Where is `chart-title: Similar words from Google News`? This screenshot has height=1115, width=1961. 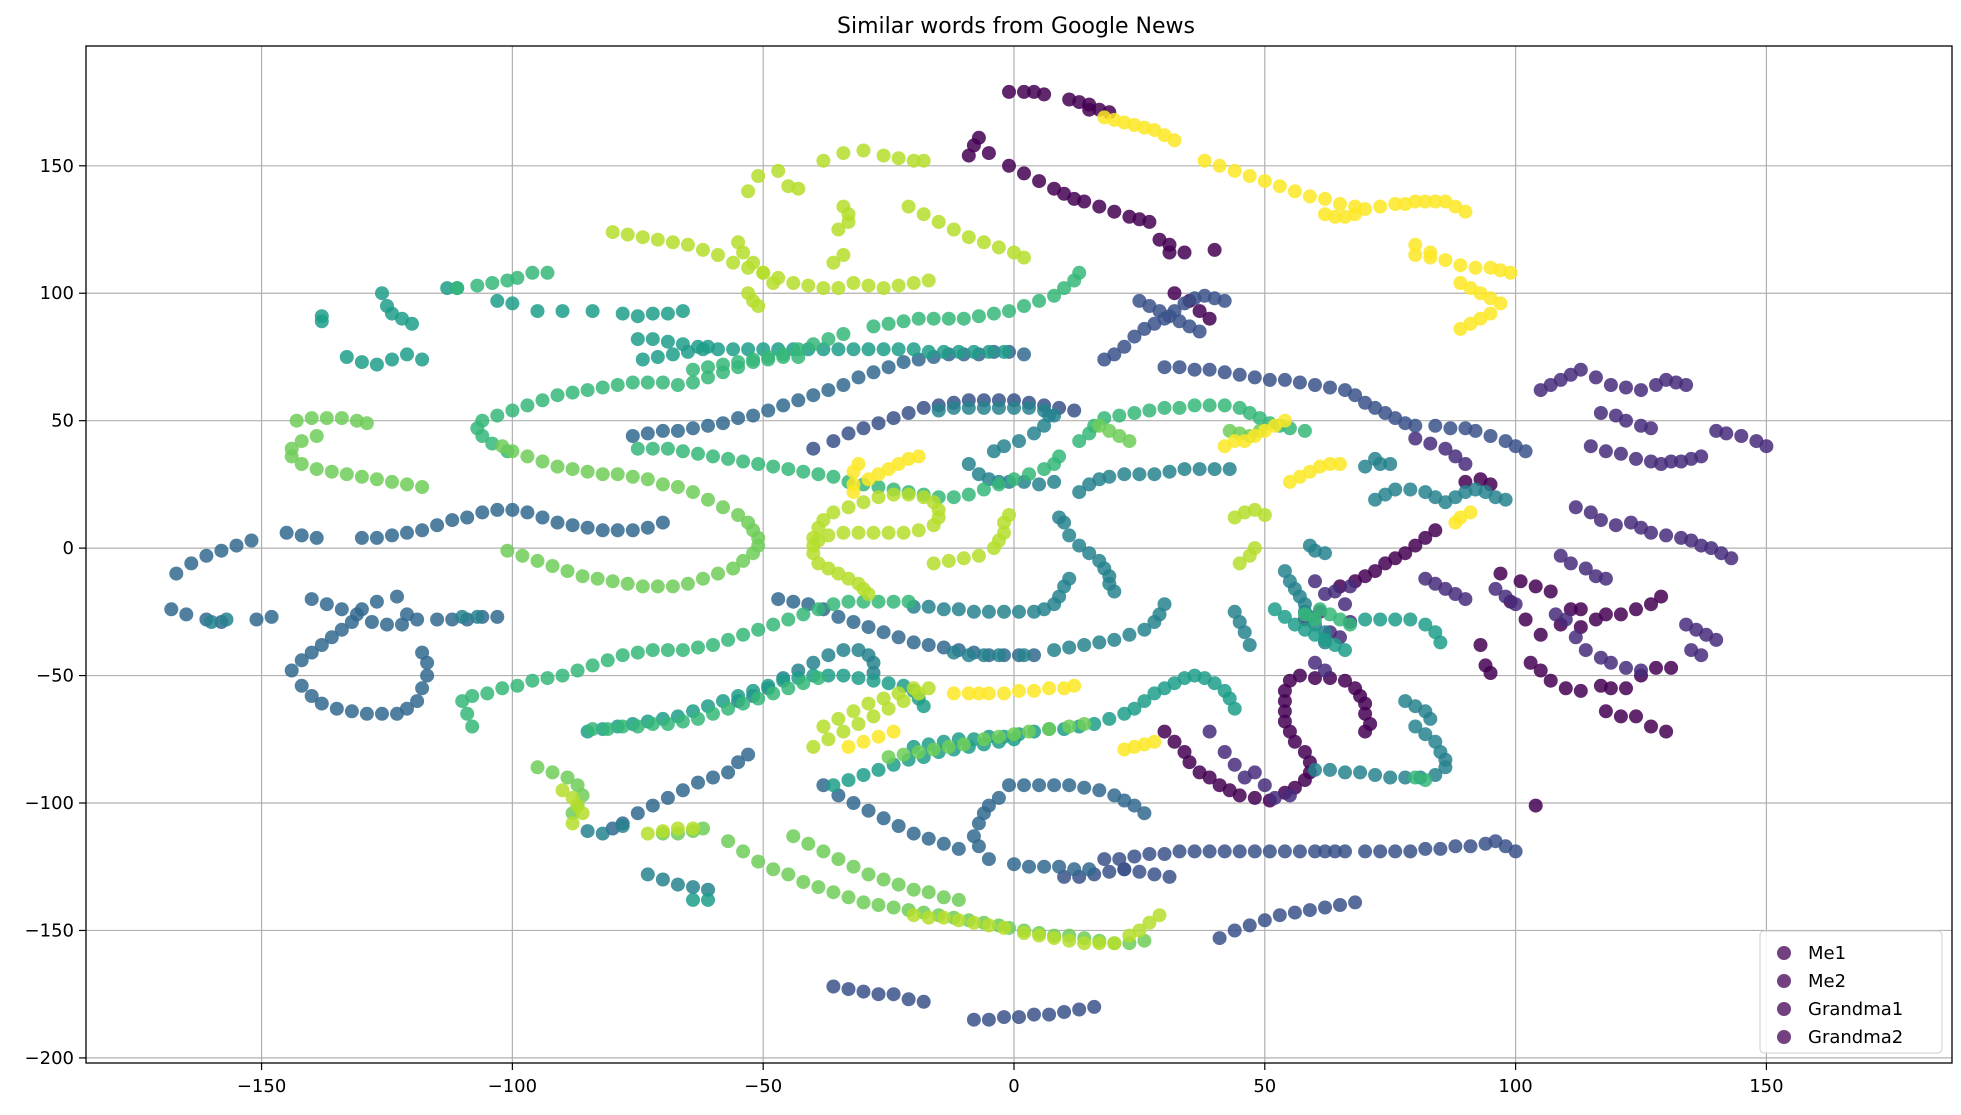
chart-title: Similar words from Google News is located at coordinates (1016, 26).